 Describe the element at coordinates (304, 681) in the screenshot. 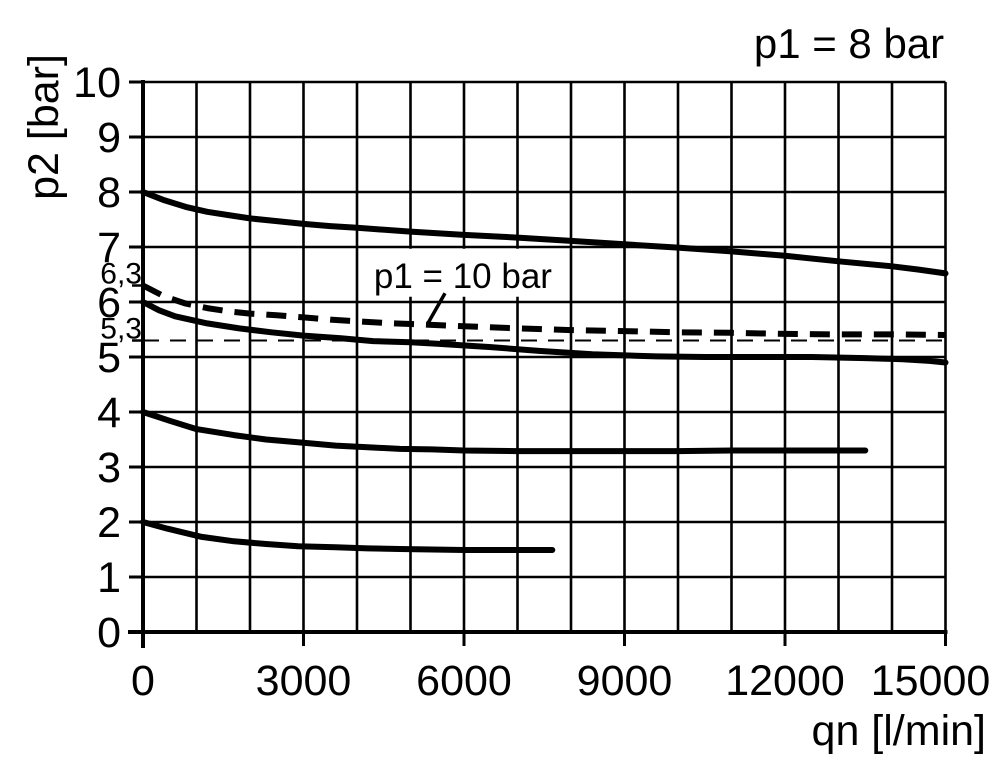

I see `x-tick-label: 3000` at that location.